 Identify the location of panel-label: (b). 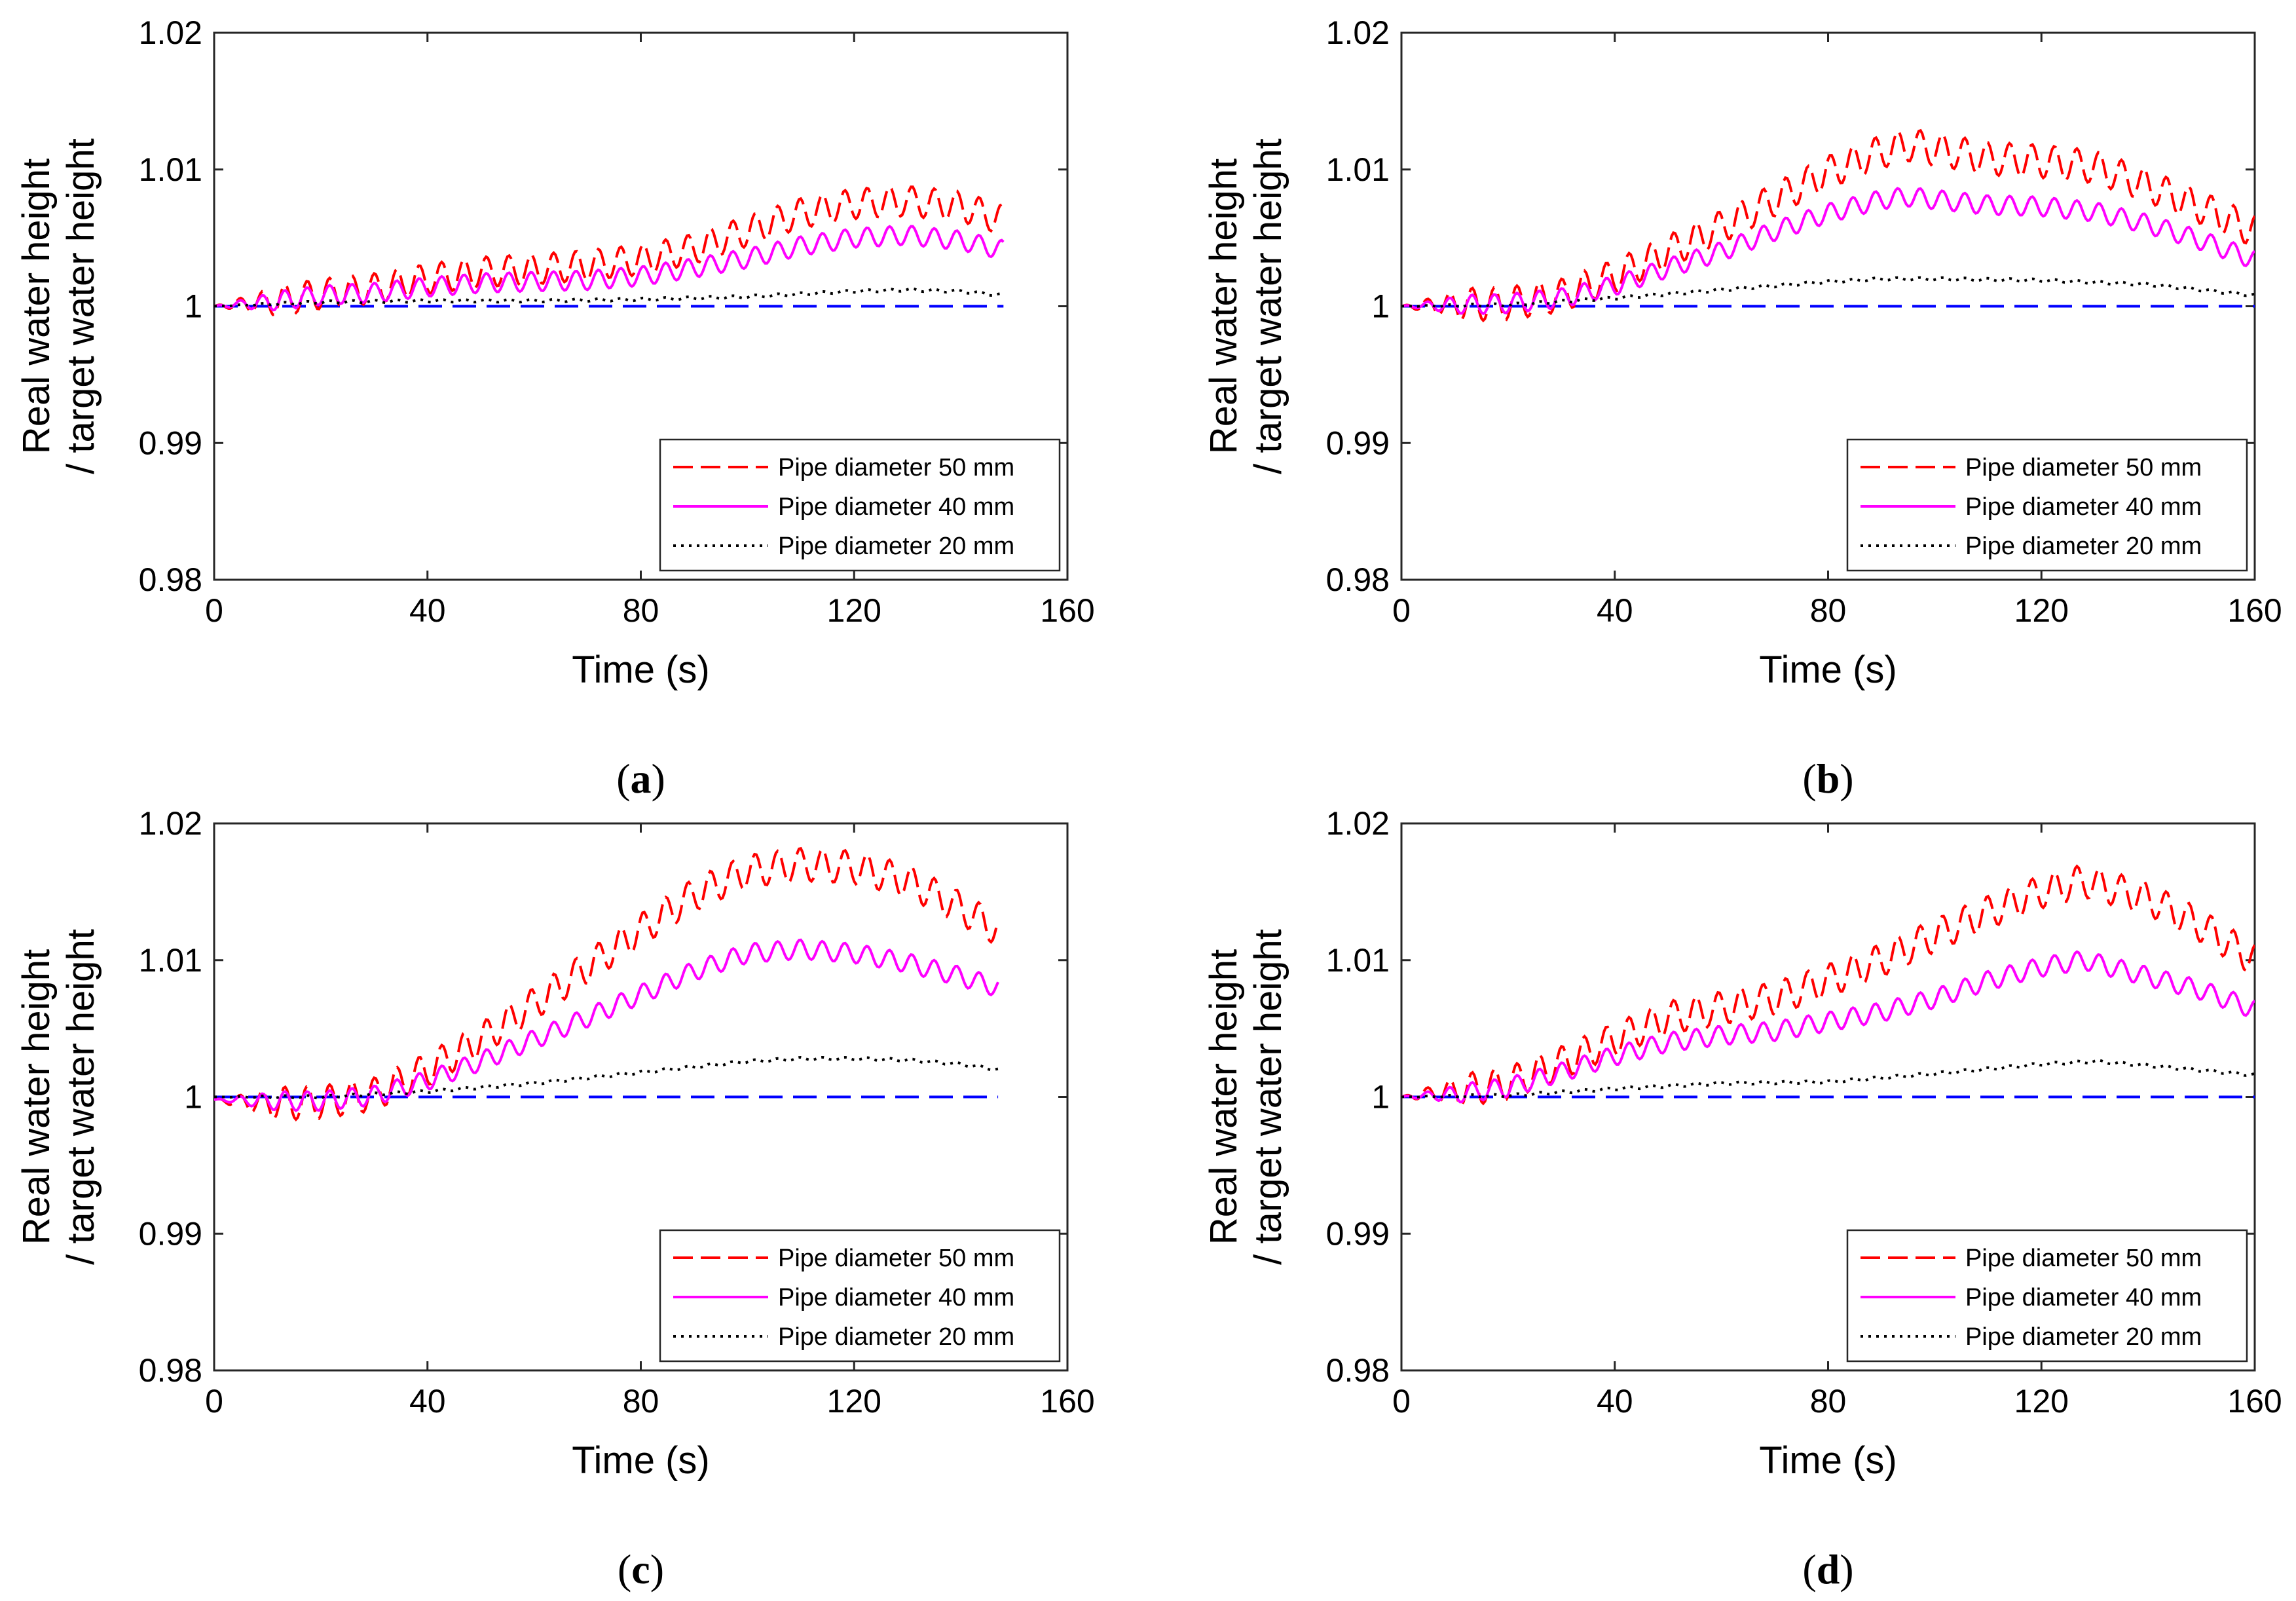
(1827, 778).